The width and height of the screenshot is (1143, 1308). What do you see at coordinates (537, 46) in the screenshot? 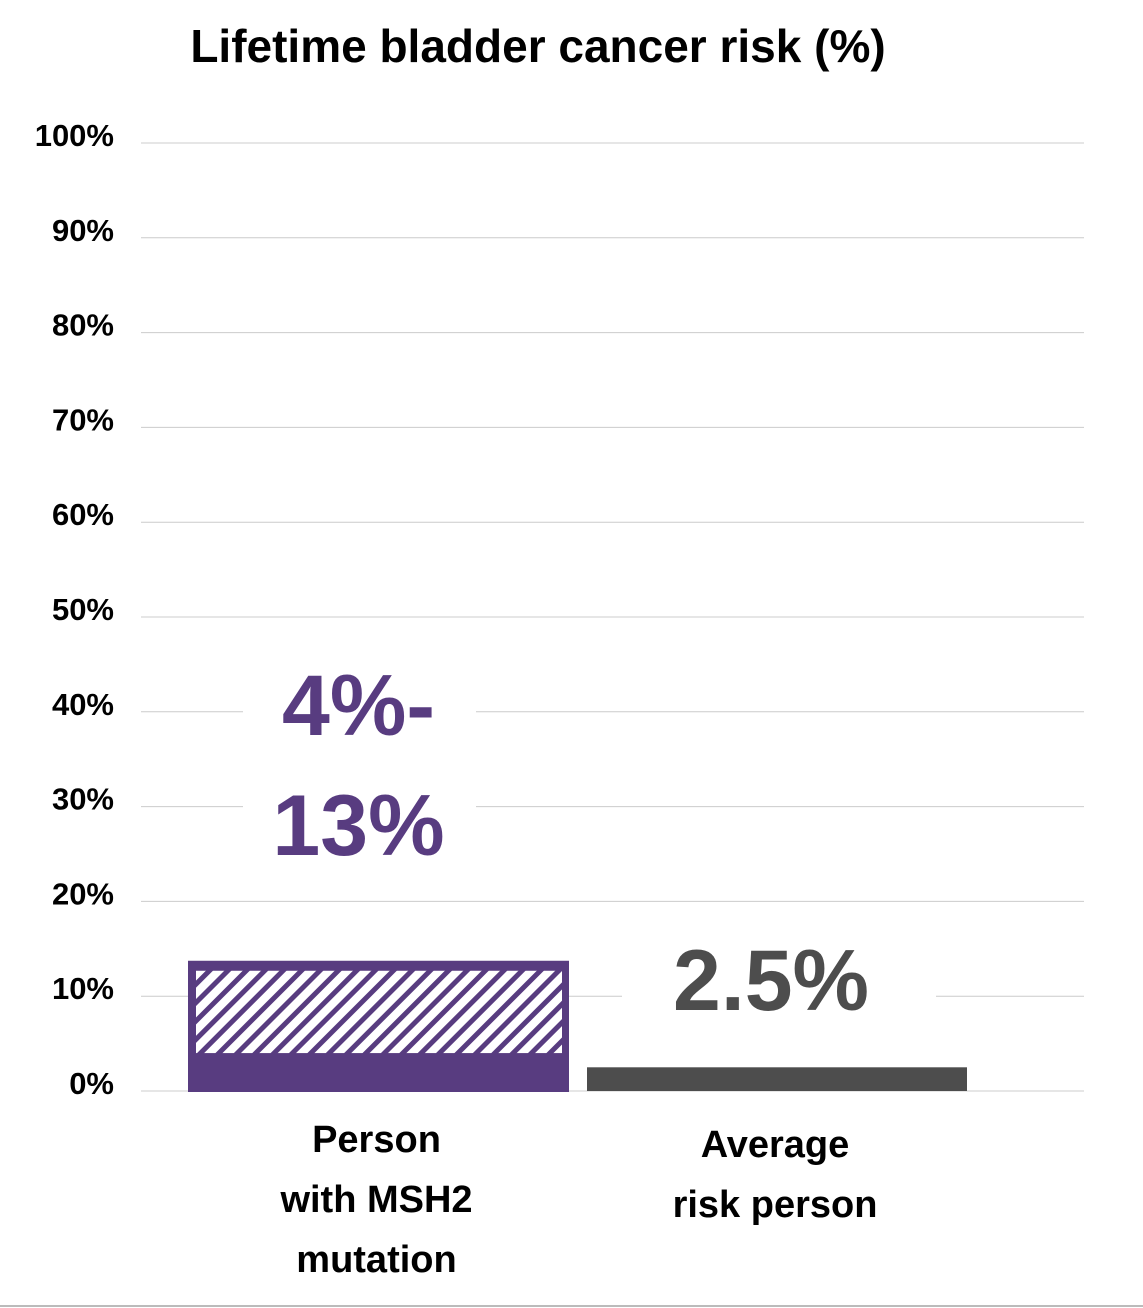
I see `chart-title: Lifetime bladder cancer risk (%)` at bounding box center [537, 46].